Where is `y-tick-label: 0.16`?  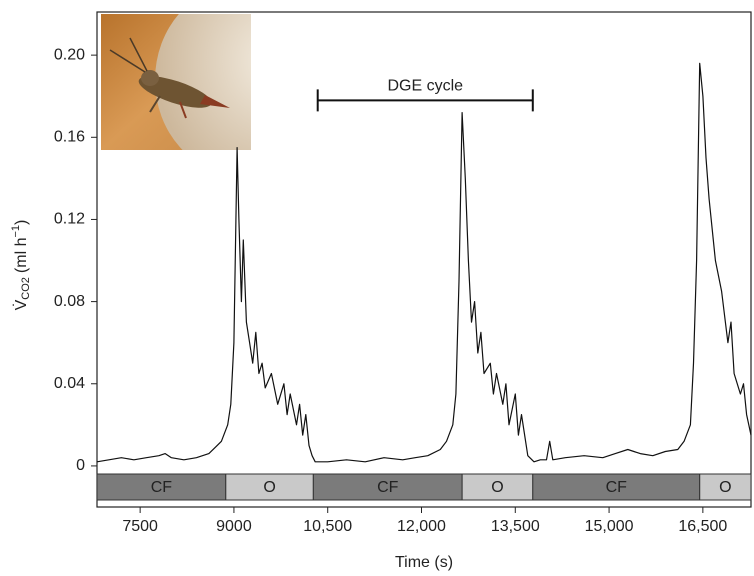 y-tick-label: 0.16 is located at coordinates (69, 137).